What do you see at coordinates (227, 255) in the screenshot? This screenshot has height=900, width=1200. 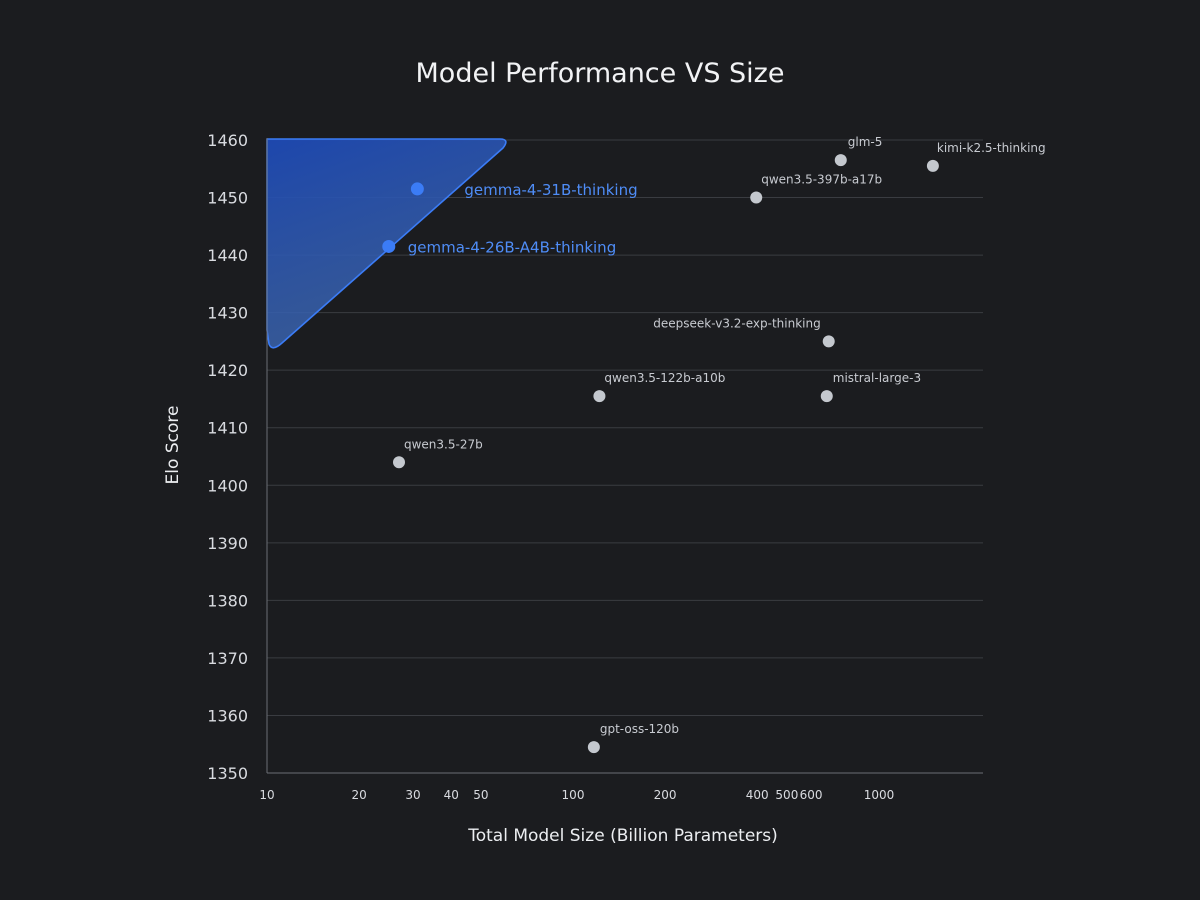 I see `y-tick-label: 1440` at bounding box center [227, 255].